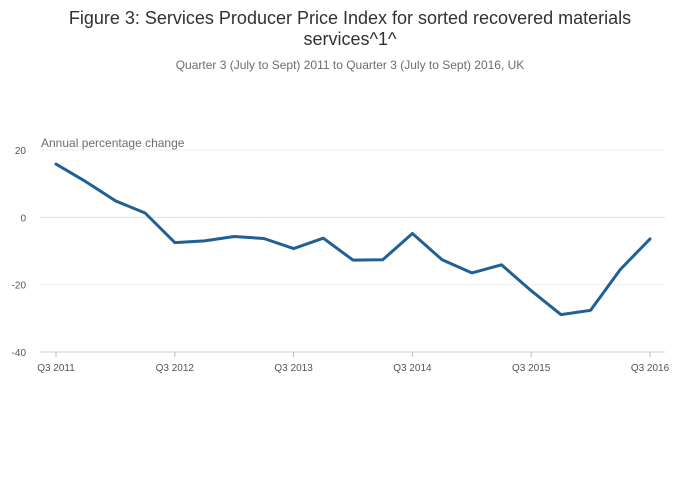  I want to click on y-tick-label: 0, so click(23, 218).